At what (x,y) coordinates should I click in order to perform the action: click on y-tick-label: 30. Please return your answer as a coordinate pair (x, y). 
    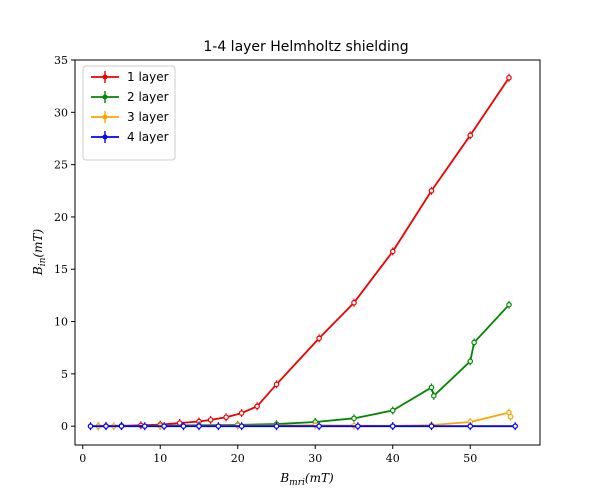
    Looking at the image, I should click on (61, 112).